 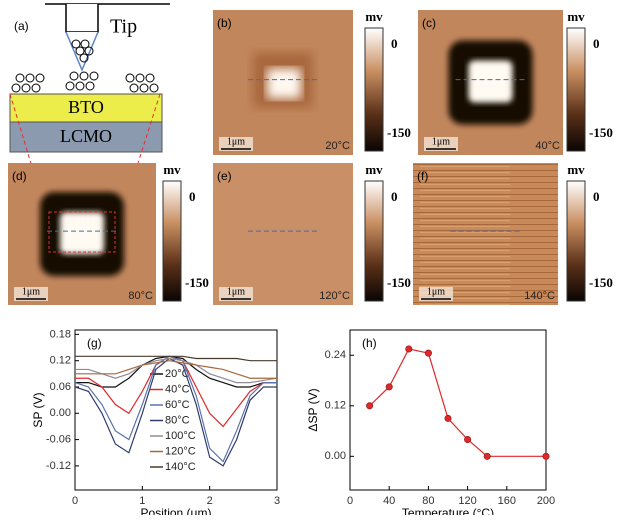 What do you see at coordinates (313, 409) in the screenshot?
I see `y-axis-label: ΔSP (V)` at bounding box center [313, 409].